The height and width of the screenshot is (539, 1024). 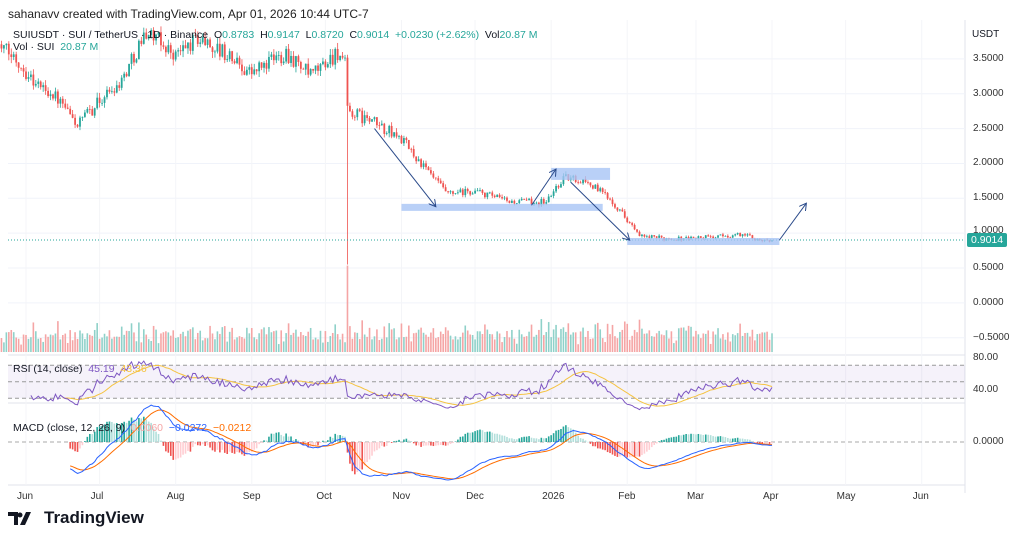 What do you see at coordinates (437, 35) in the screenshot?
I see `change-value: +0.0230 (+2.62%)` at bounding box center [437, 35].